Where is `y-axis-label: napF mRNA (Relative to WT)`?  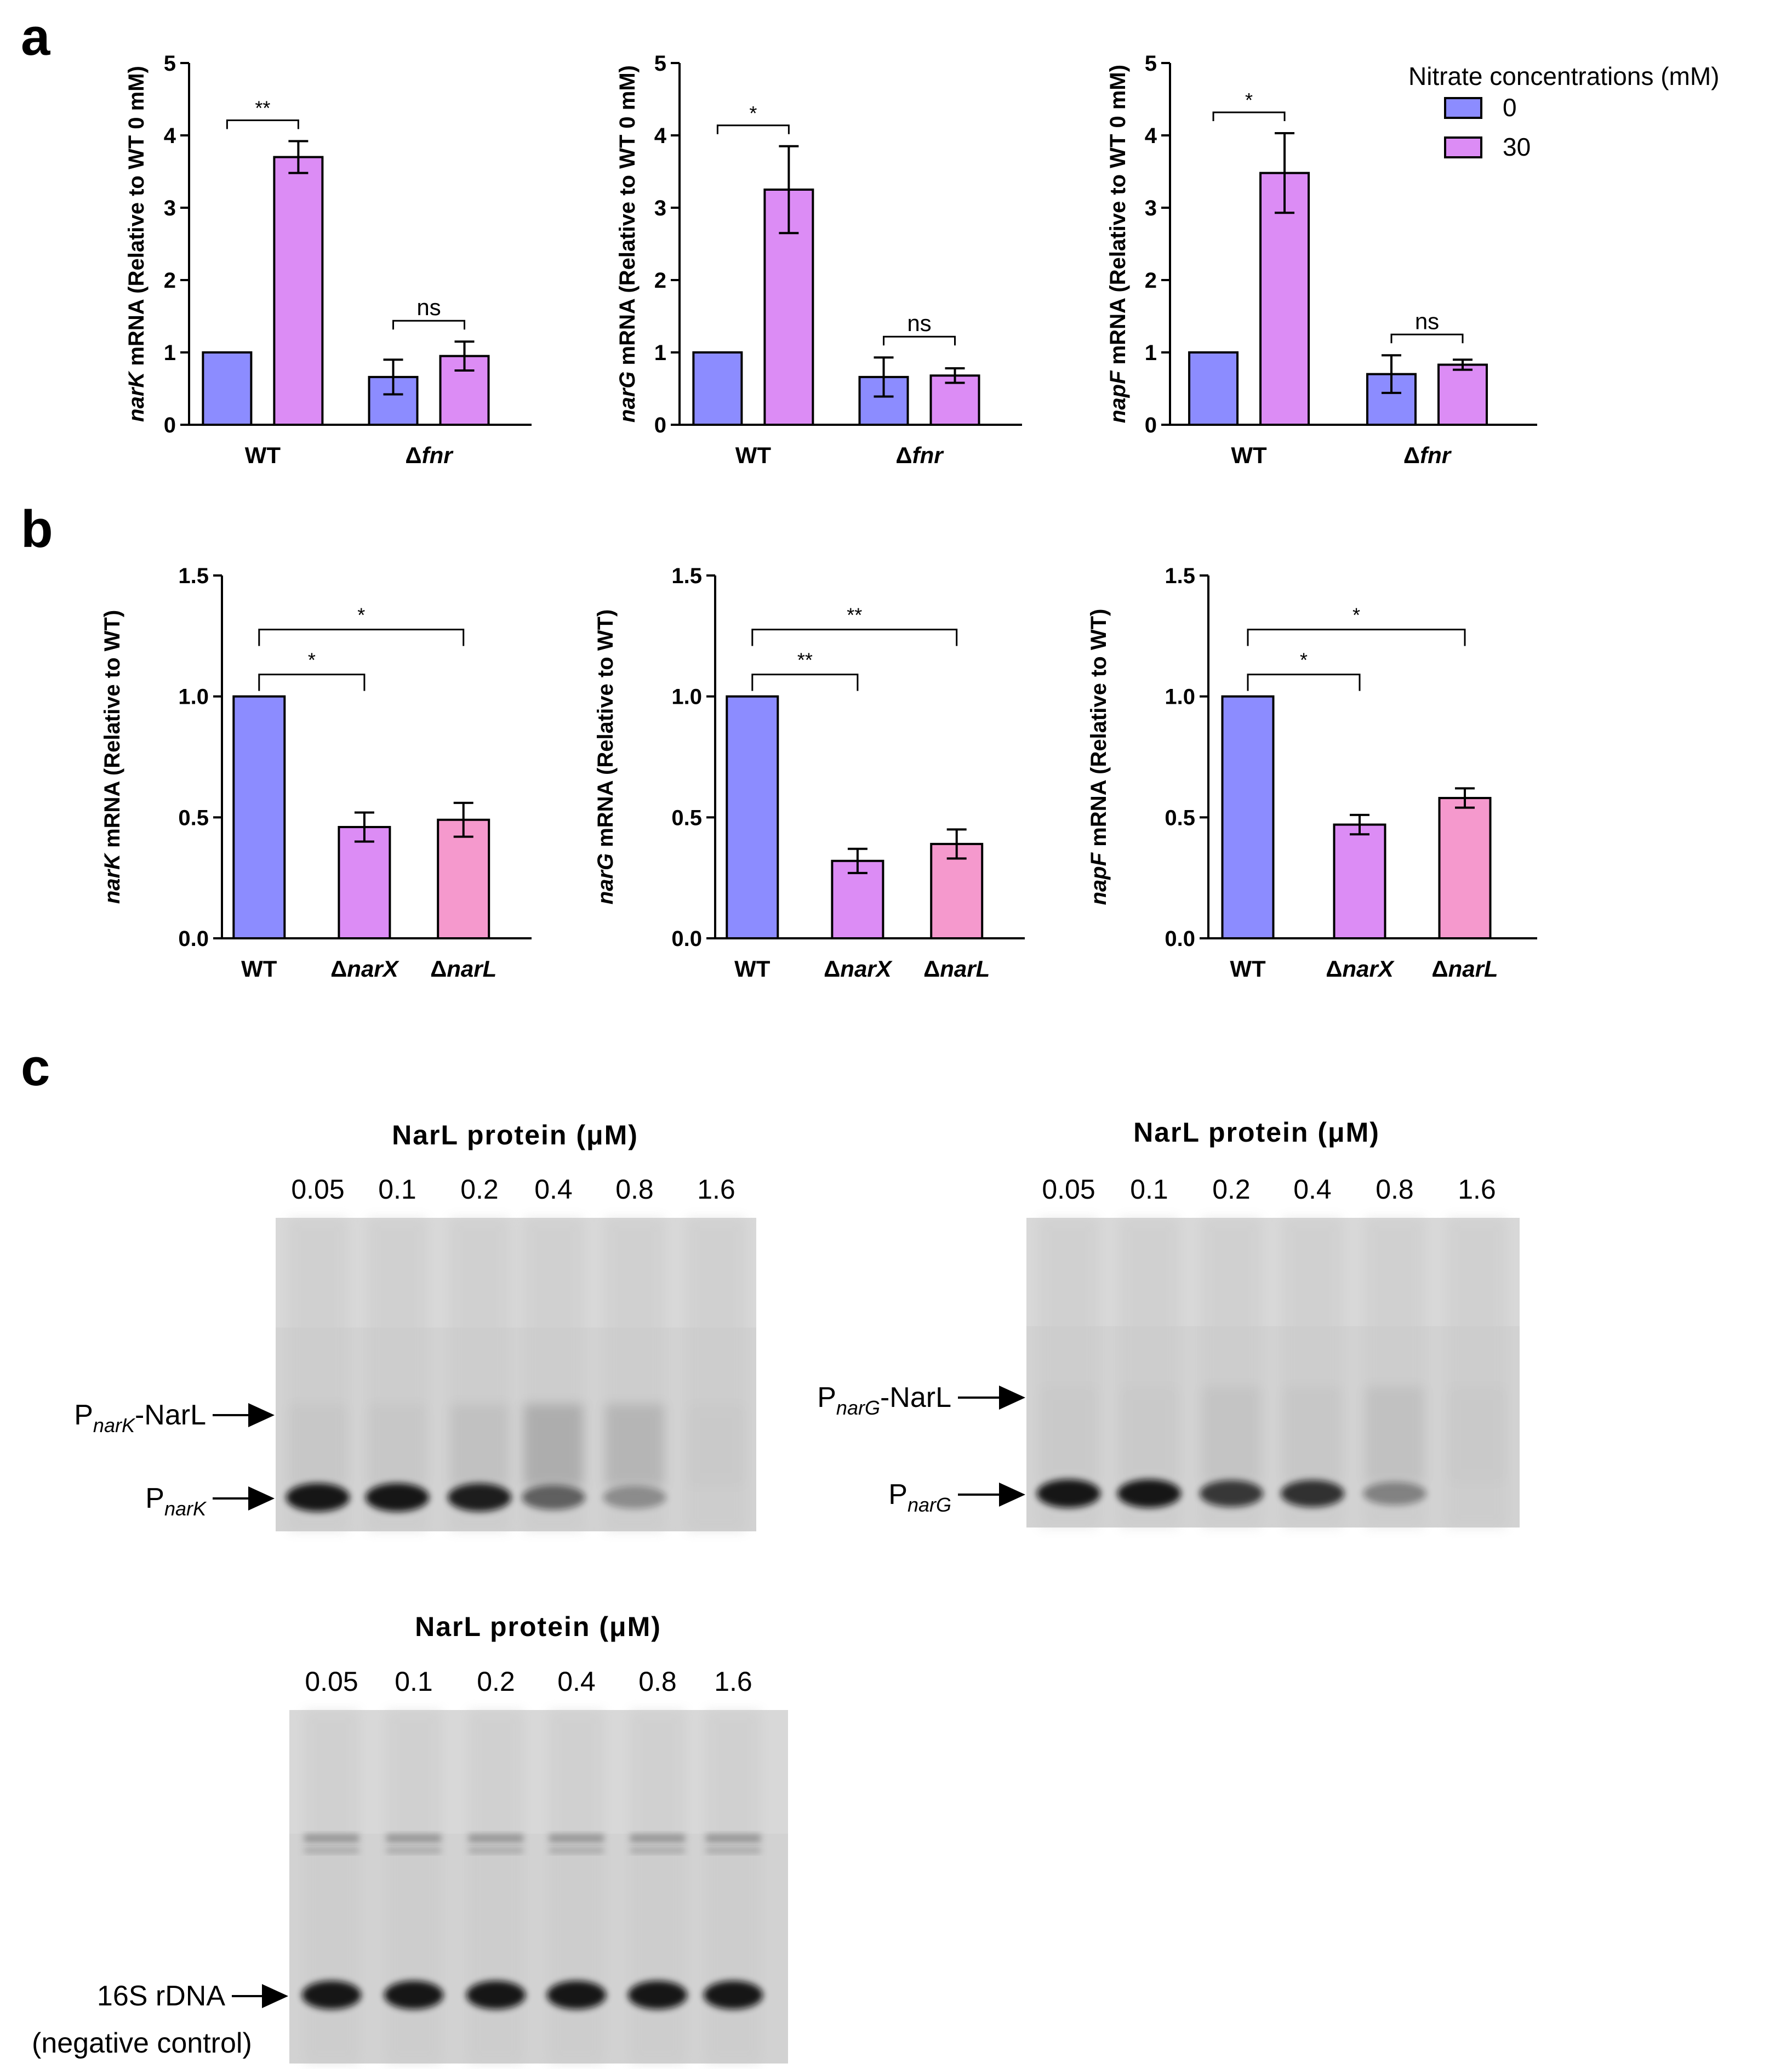 y-axis-label: napF mRNA (Relative to WT) is located at coordinates (1099, 757).